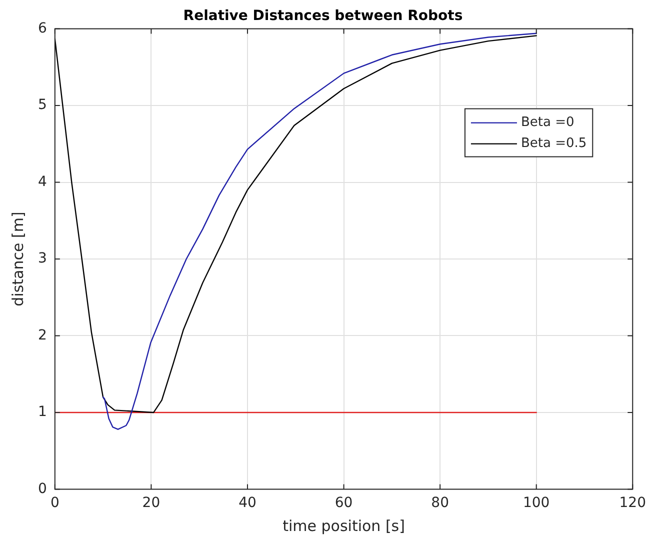 The height and width of the screenshot is (544, 660). What do you see at coordinates (343, 525) in the screenshot?
I see `x-axis-title: time position [s]` at bounding box center [343, 525].